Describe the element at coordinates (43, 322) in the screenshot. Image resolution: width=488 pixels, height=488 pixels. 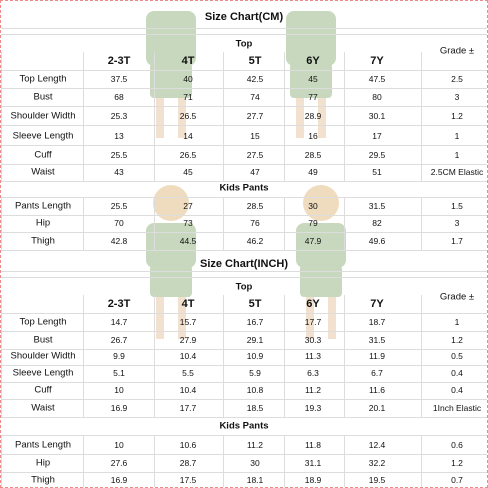
I see `row-label: Top Length` at that location.